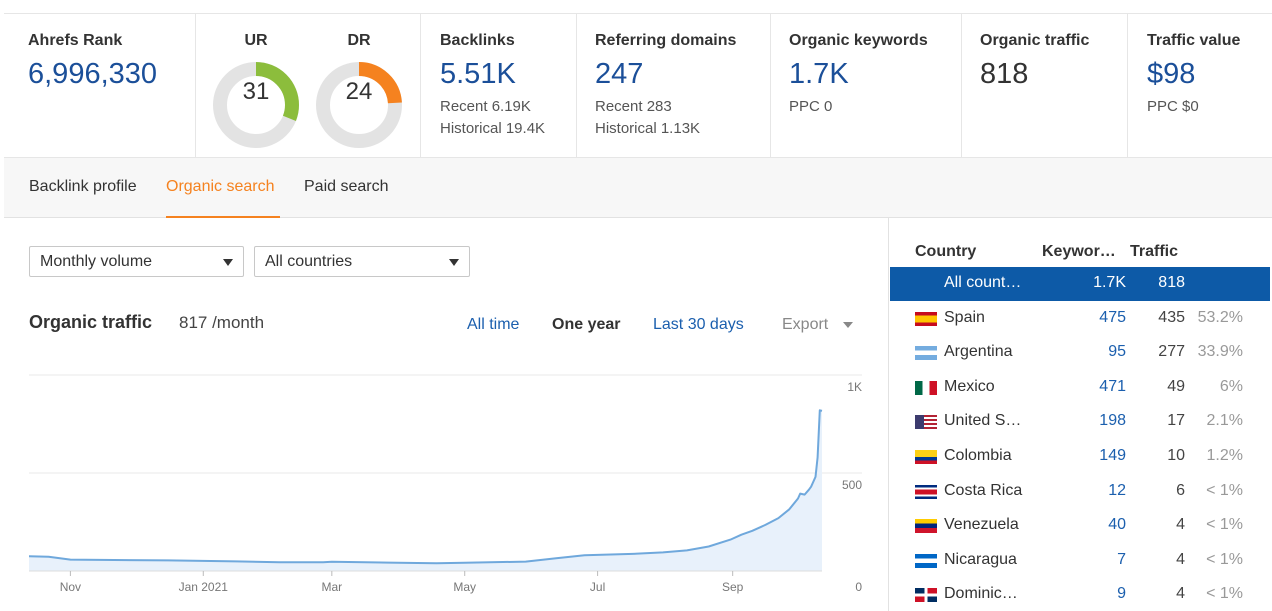 The image size is (1272, 611). Describe the element at coordinates (1117, 351) in the screenshot. I see `country-keywords: 95` at that location.